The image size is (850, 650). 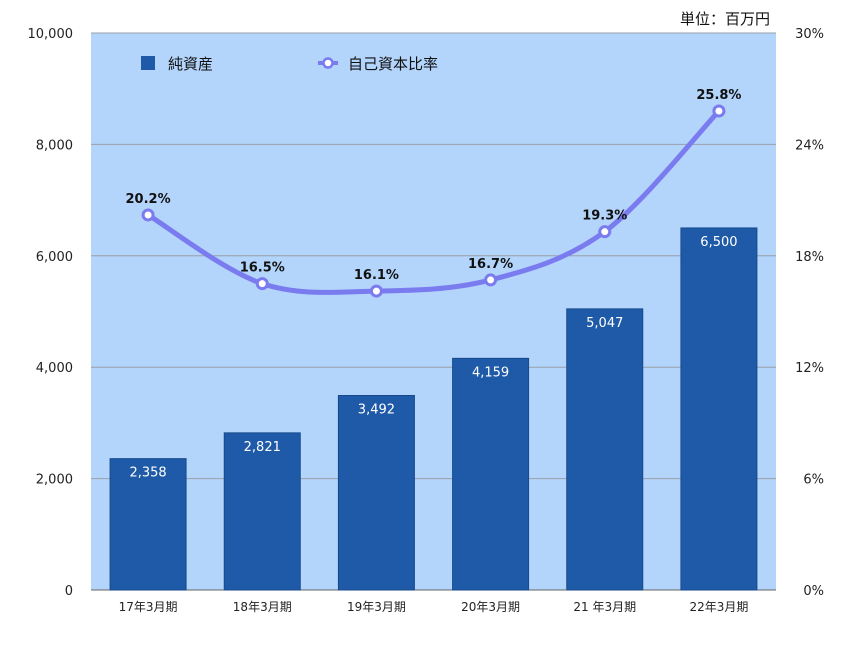 What do you see at coordinates (604, 607) in the screenshot?
I see `category-label: 21 年3月期` at bounding box center [604, 607].